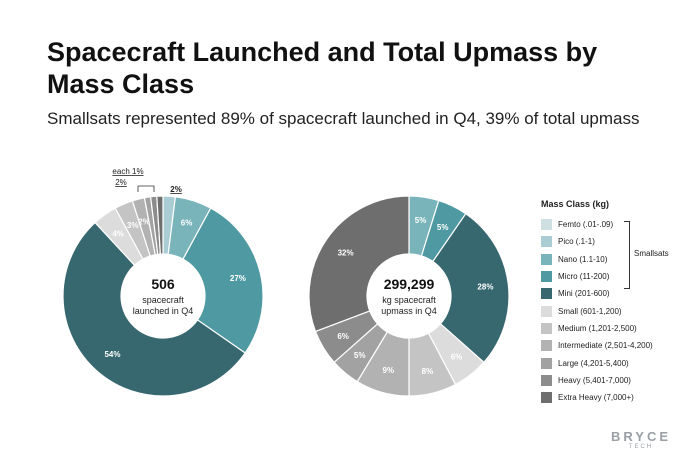 This screenshot has height=462, width=684. Describe the element at coordinates (641, 436) in the screenshot. I see `logo-main: BRYCE` at that location.